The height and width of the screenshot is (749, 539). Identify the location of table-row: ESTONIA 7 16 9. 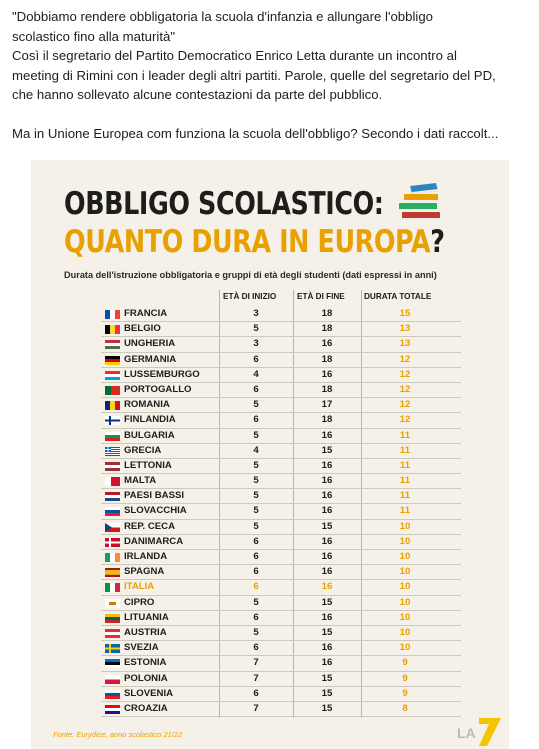
(281, 664).